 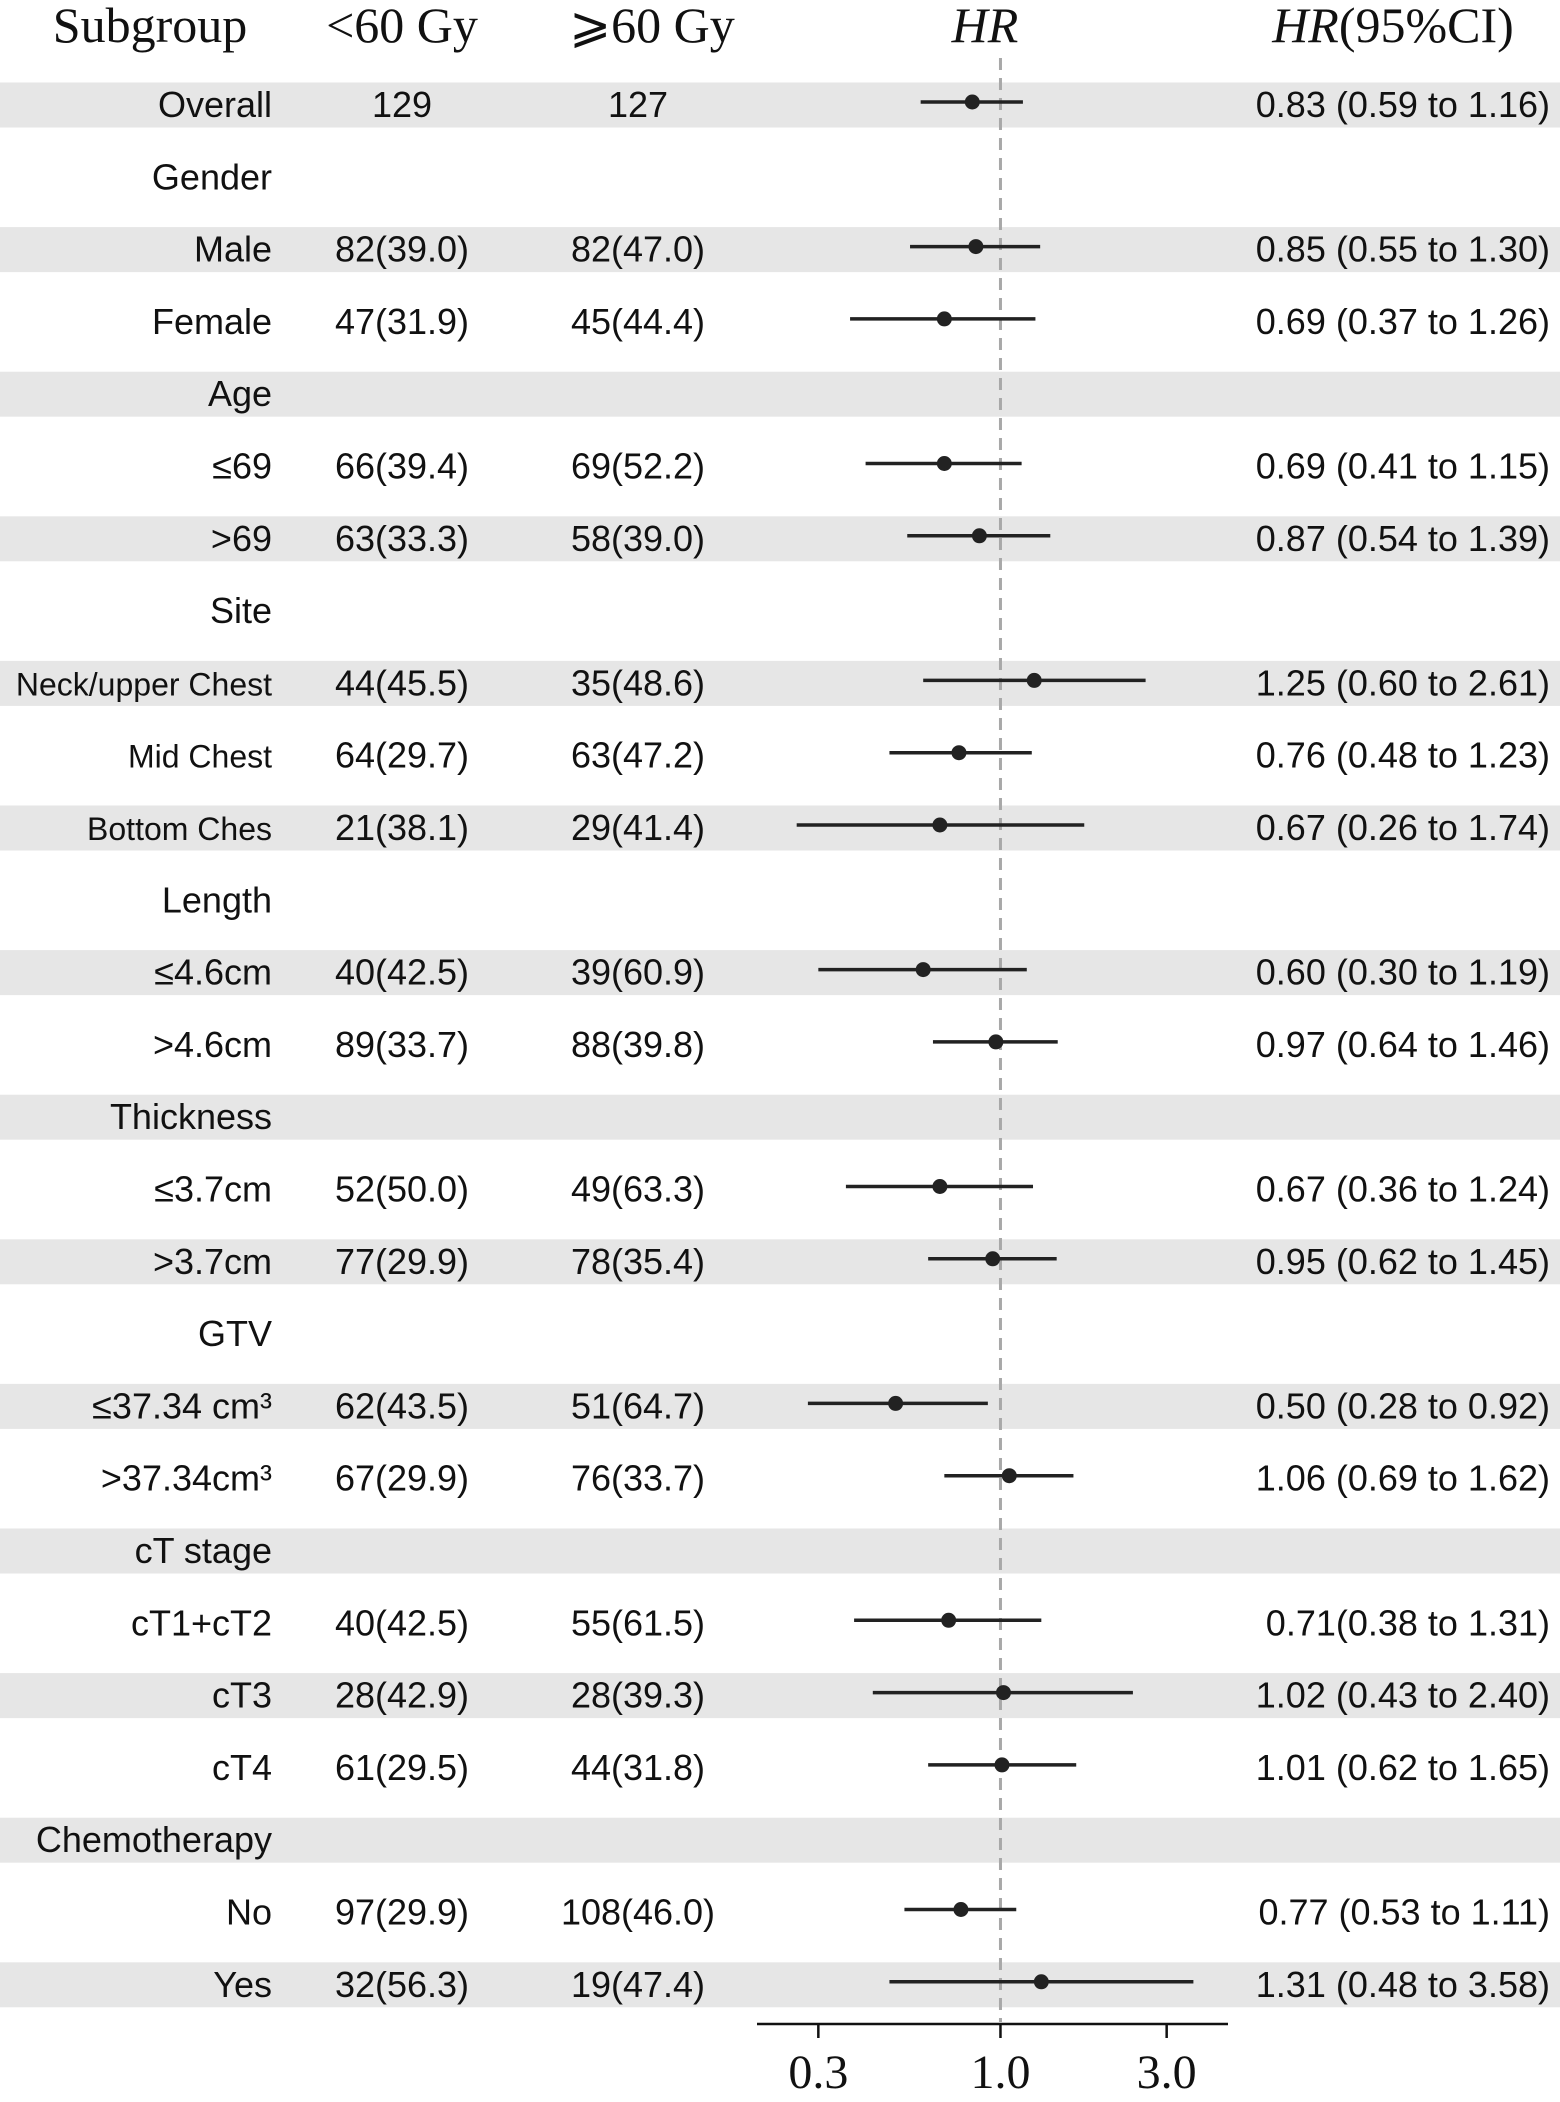 I want to click on group-a-value: 32(56.3), so click(x=402, y=1984).